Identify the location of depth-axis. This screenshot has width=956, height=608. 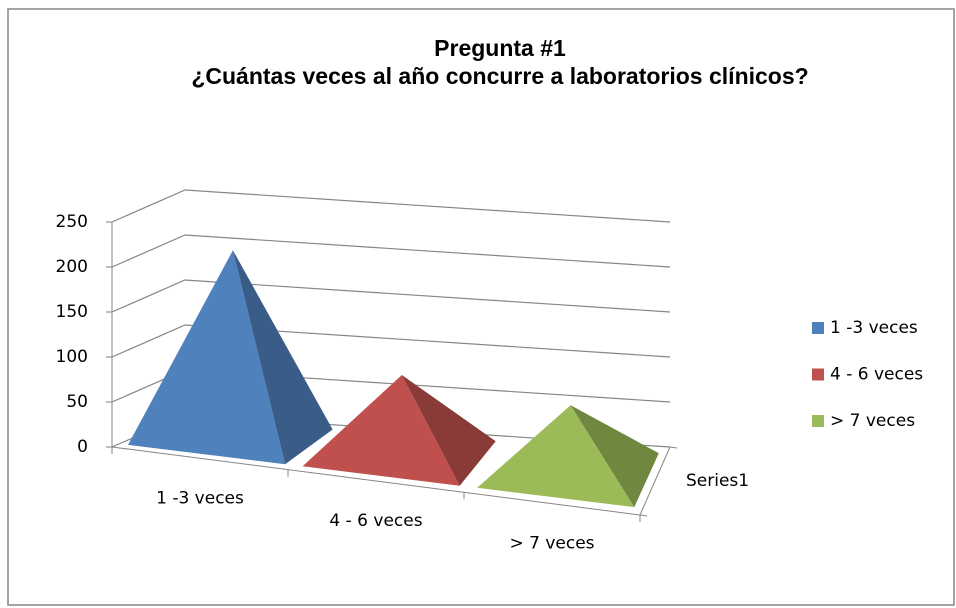
(655, 481).